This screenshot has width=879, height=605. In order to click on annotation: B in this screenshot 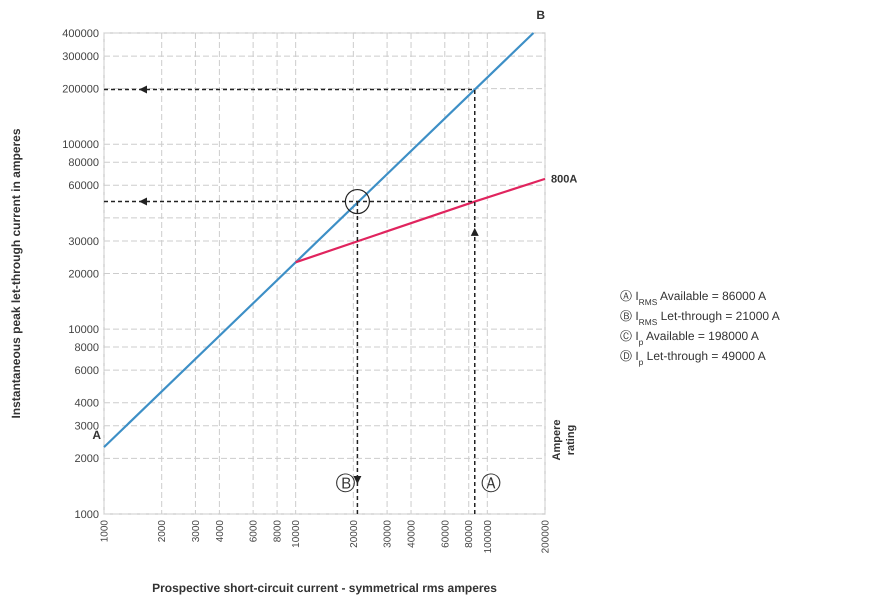, I will do `click(541, 15)`.